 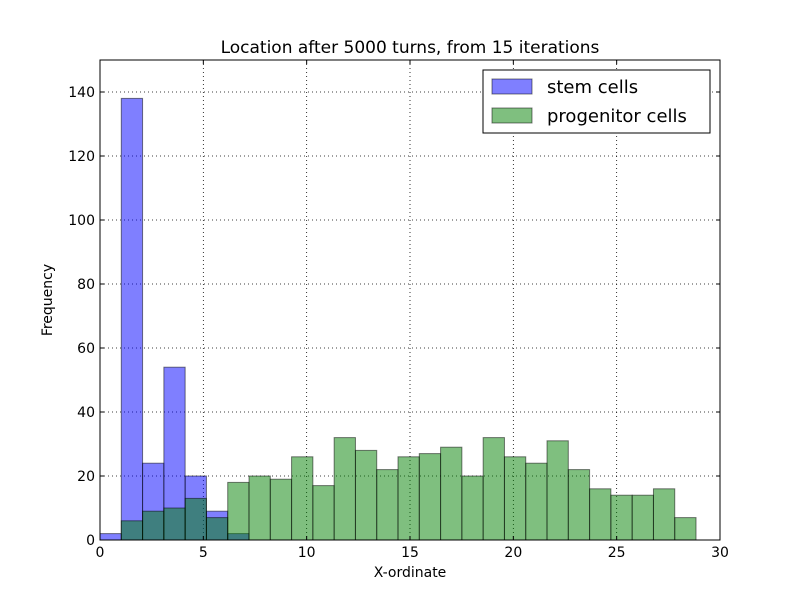 I want to click on series-0-bars, so click(x=174, y=319).